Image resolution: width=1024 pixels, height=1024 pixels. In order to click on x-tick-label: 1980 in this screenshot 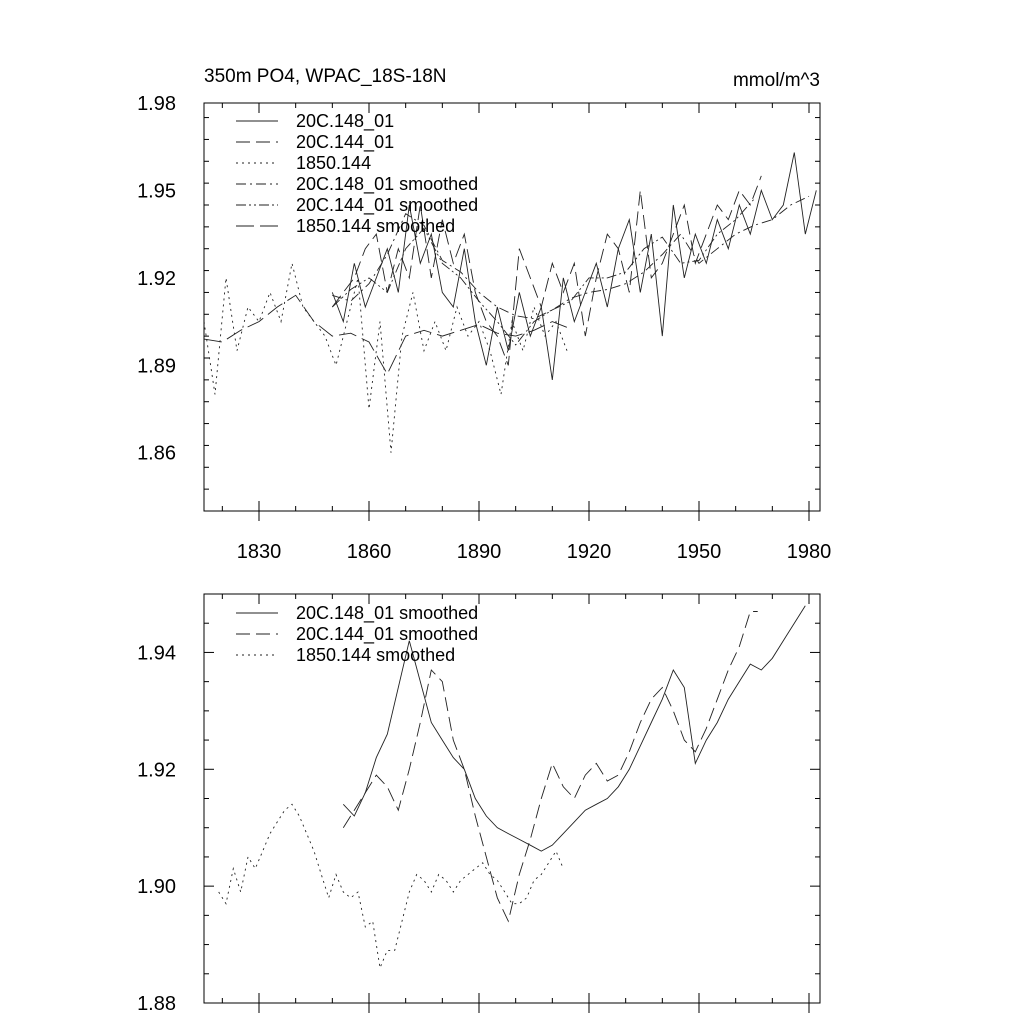, I will do `click(809, 552)`.